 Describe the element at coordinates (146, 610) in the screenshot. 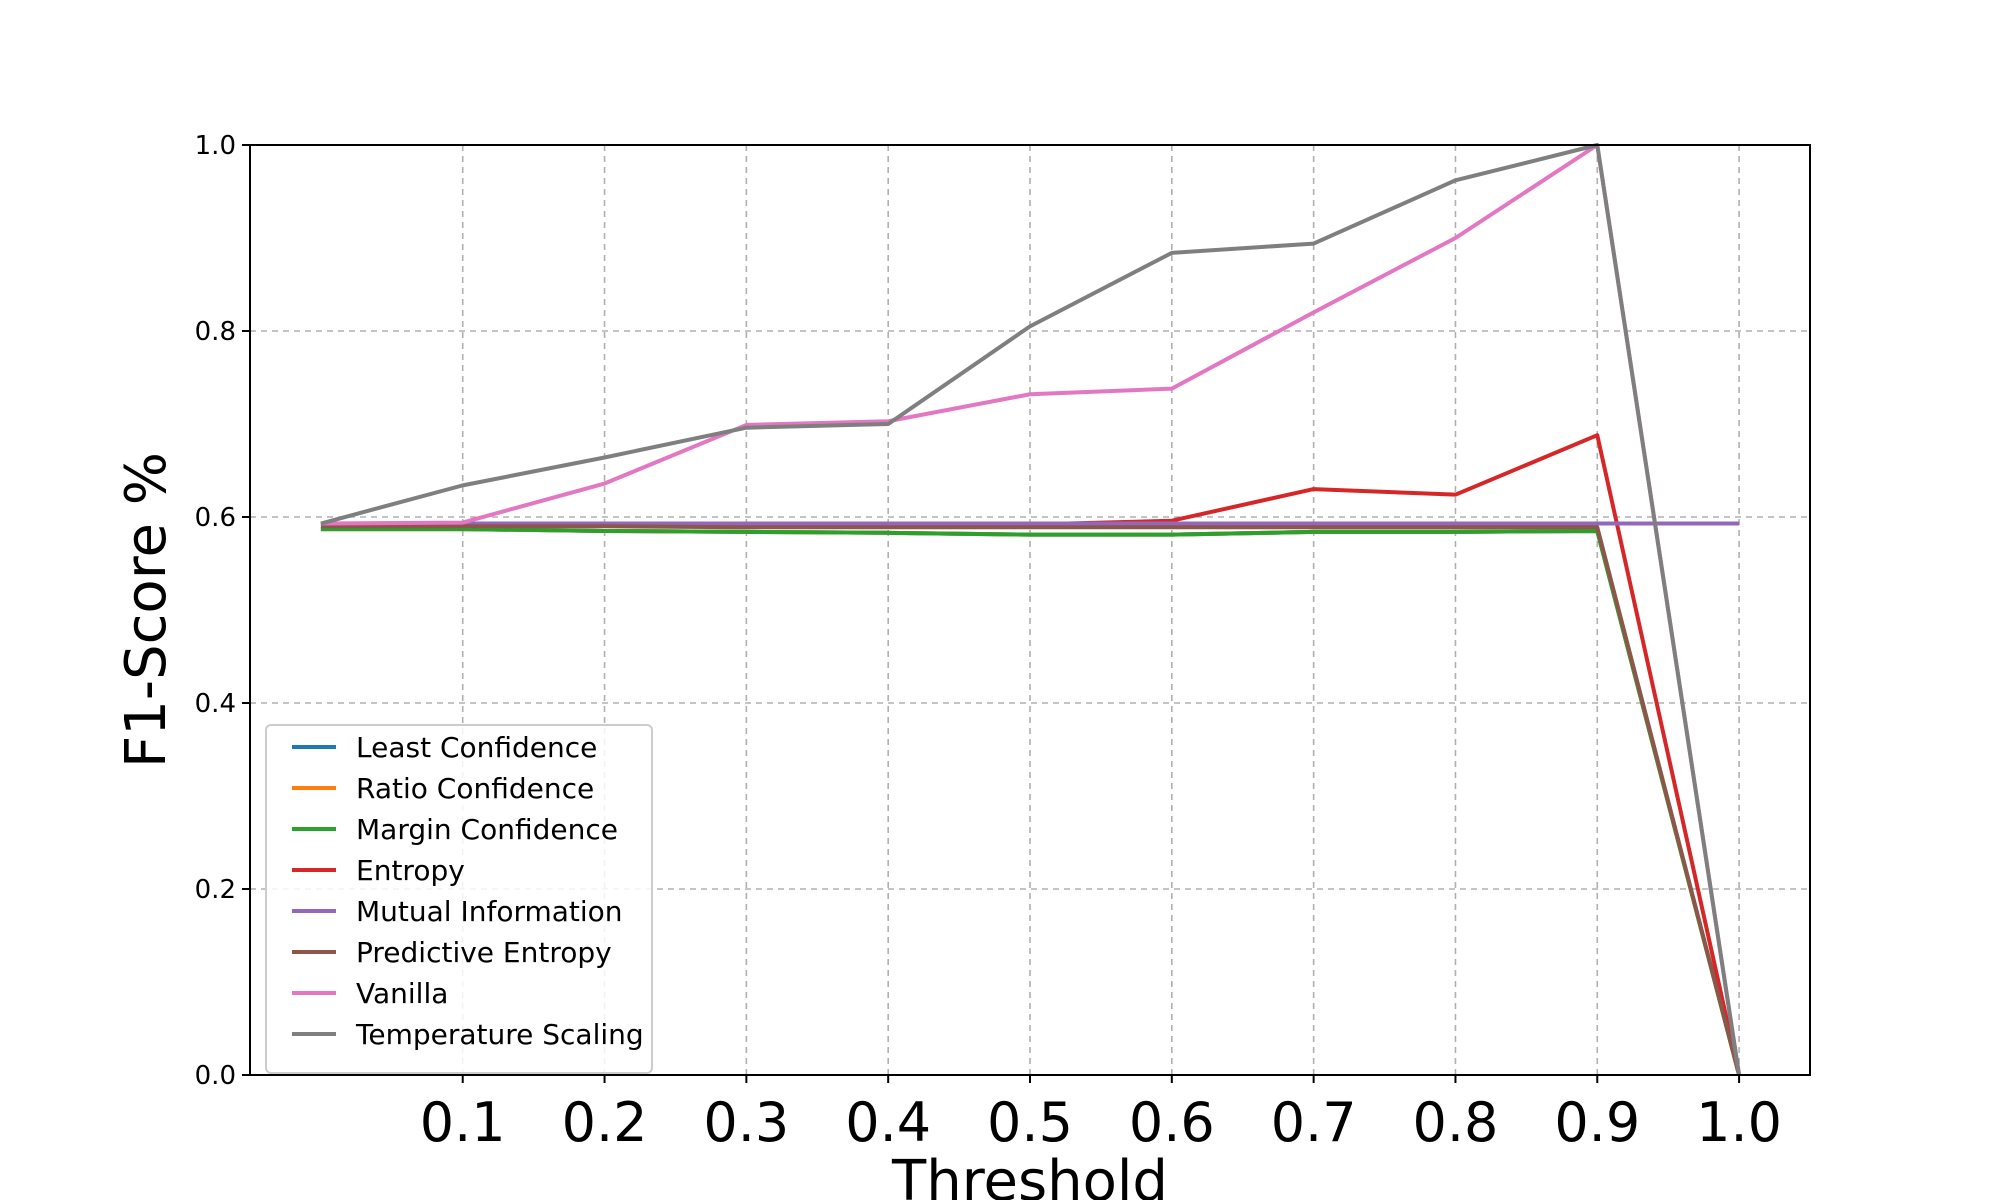

I see `y-axis-label: F1-Score %` at that location.